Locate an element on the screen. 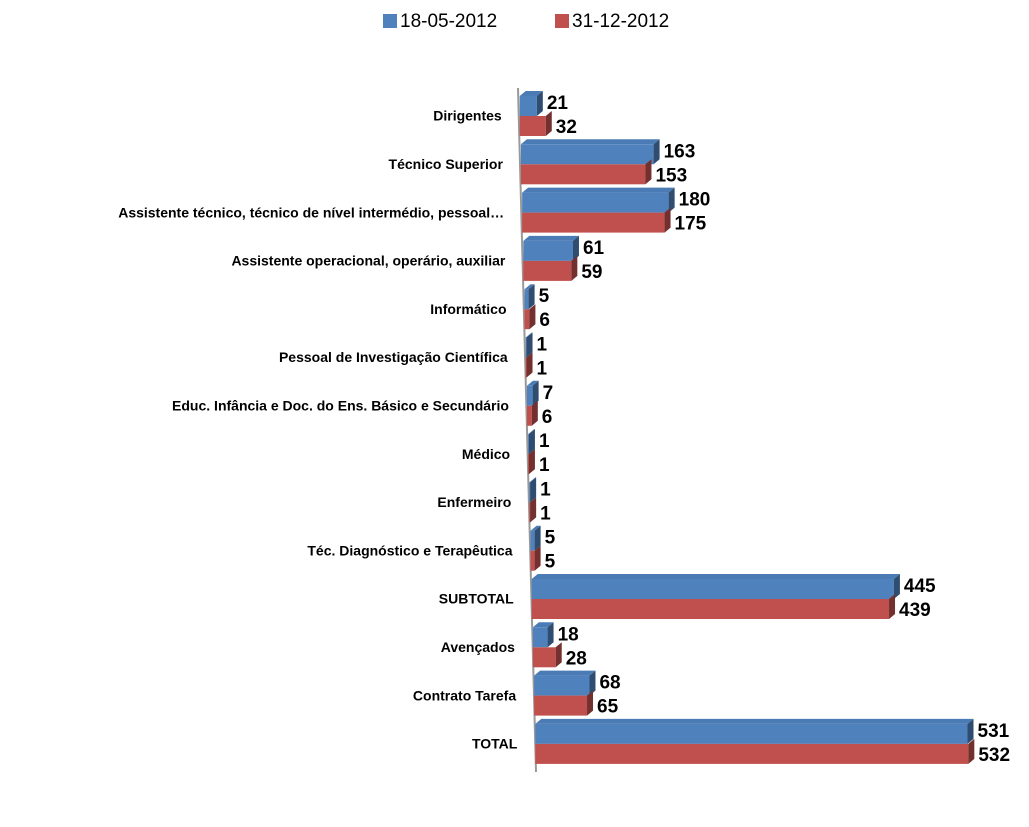 The height and width of the screenshot is (827, 1029). category-label: Enfermeiro is located at coordinates (474, 502).